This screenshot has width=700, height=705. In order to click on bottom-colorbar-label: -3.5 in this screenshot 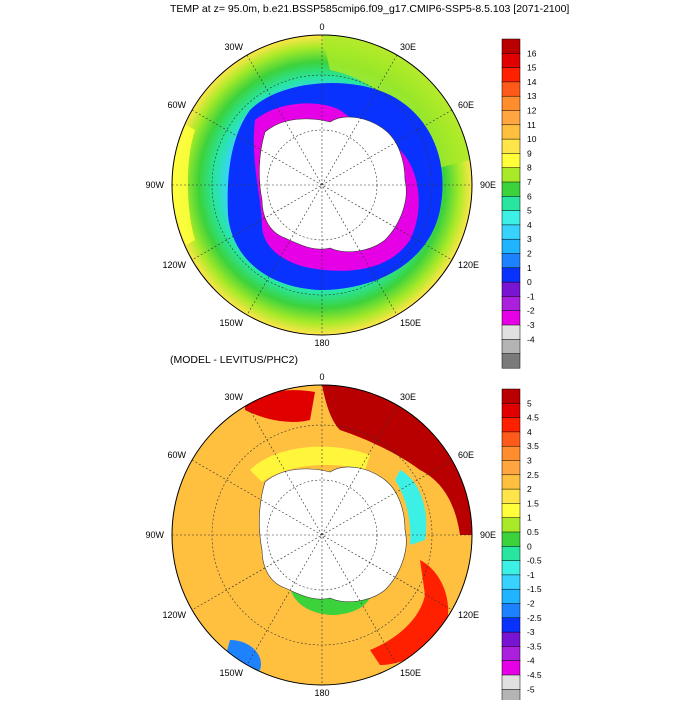, I will do `click(534, 646)`.